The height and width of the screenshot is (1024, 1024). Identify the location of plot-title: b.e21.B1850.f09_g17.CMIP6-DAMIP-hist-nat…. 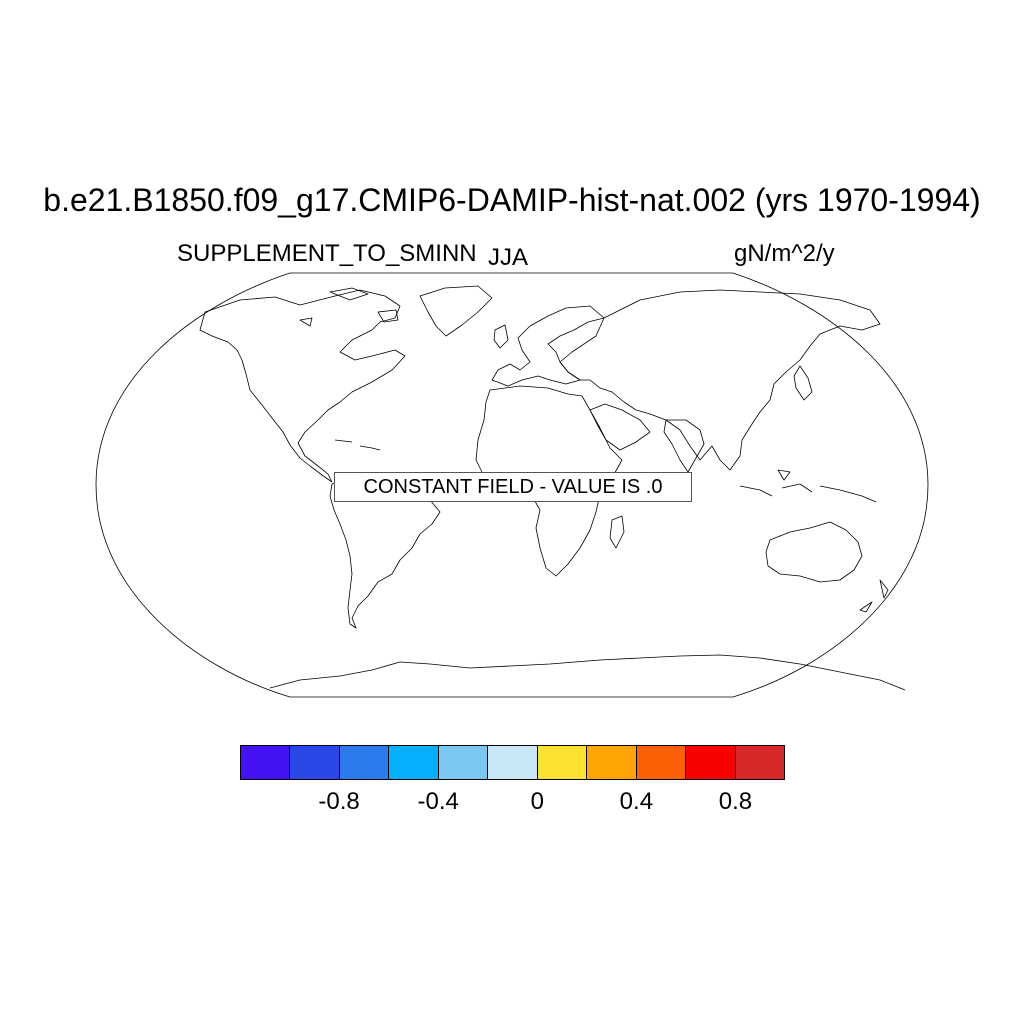
(512, 200).